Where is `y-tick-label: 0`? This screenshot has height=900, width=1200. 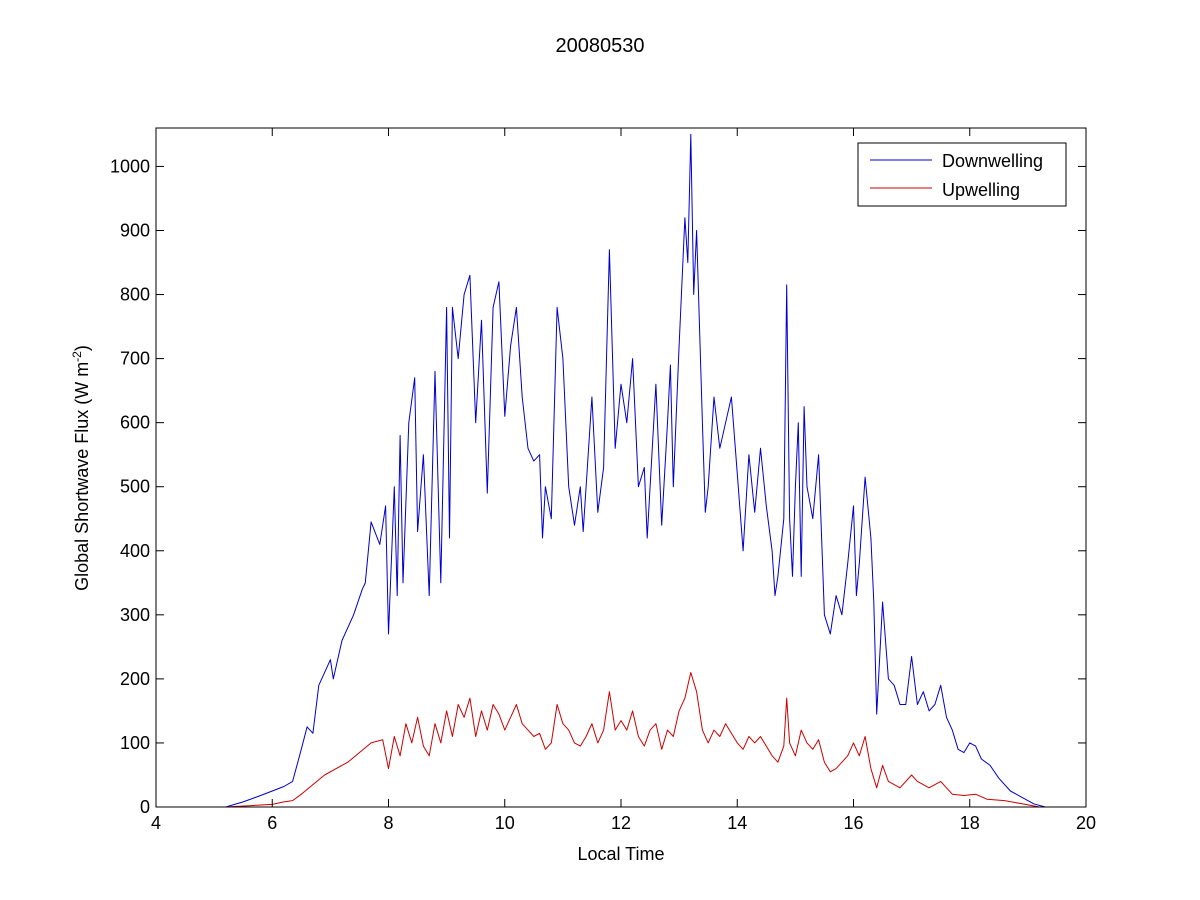
y-tick-label: 0 is located at coordinates (145, 807).